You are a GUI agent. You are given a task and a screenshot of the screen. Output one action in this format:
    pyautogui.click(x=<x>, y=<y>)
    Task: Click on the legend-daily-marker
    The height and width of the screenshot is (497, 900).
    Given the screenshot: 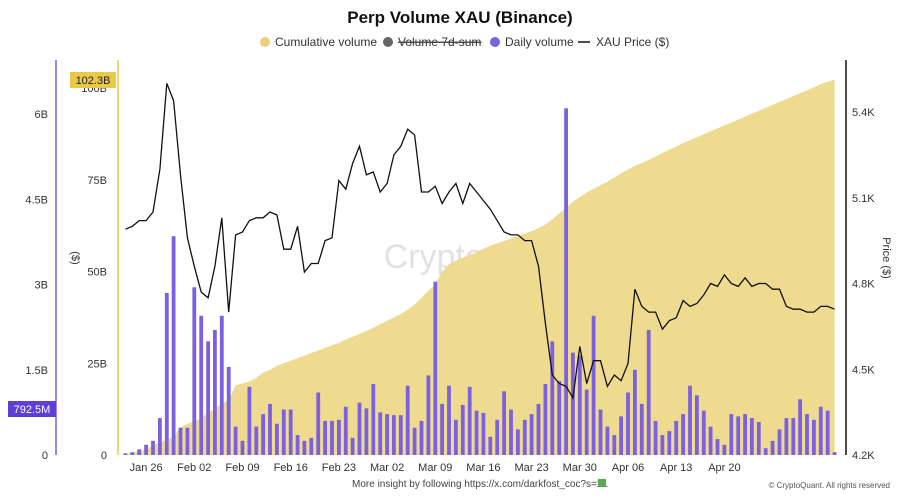 What is the action you would take?
    pyautogui.click(x=495, y=42)
    